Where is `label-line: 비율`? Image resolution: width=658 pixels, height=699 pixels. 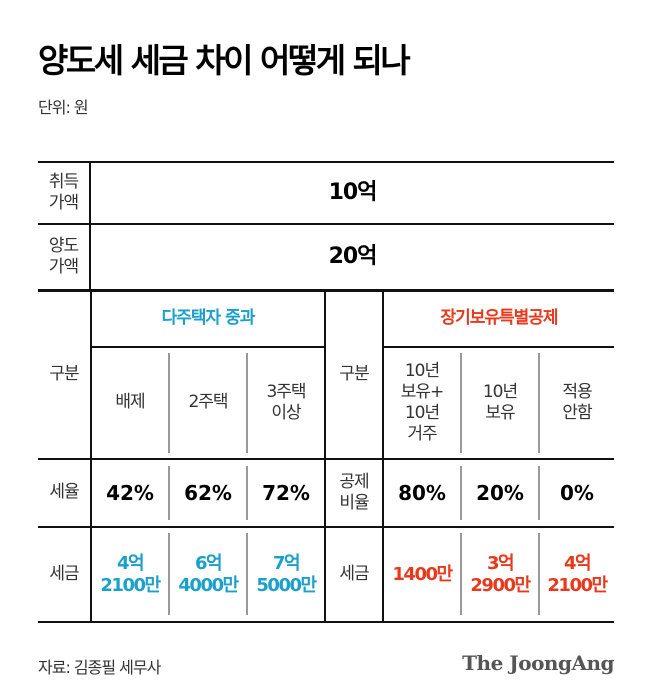
label-line: 비율 is located at coordinates (354, 503).